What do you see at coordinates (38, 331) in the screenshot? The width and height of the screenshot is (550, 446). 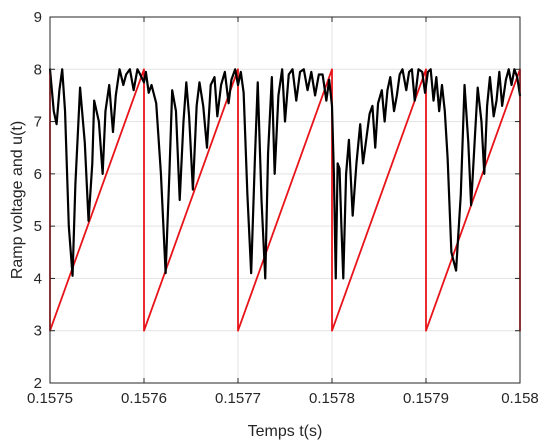 I see `y-tick-label: 3` at bounding box center [38, 331].